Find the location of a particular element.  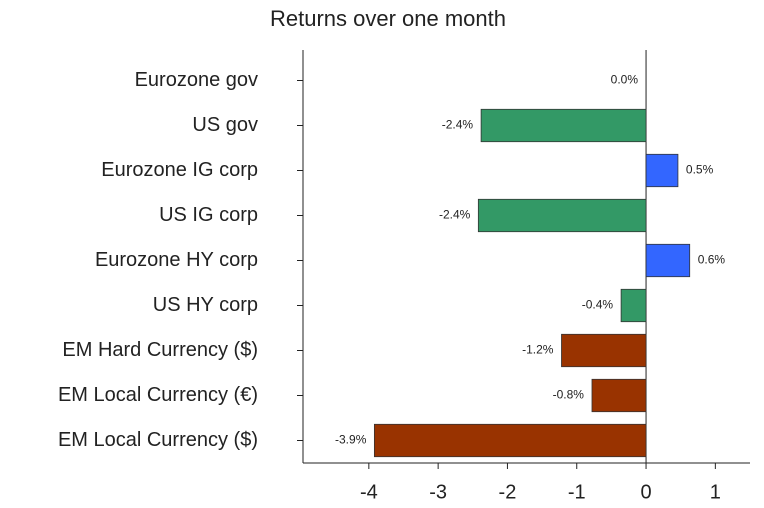

value-label: 0.6% is located at coordinates (712, 260).